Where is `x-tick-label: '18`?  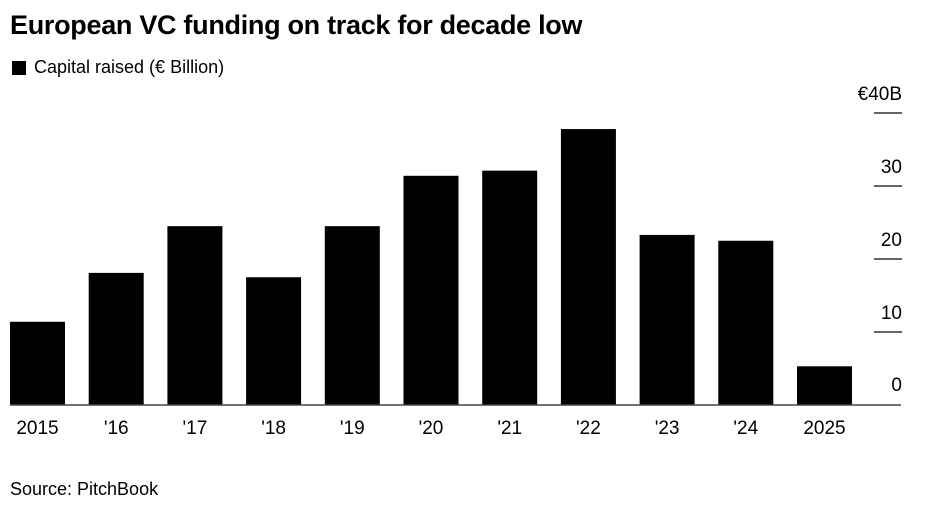
x-tick-label: '18 is located at coordinates (273, 428).